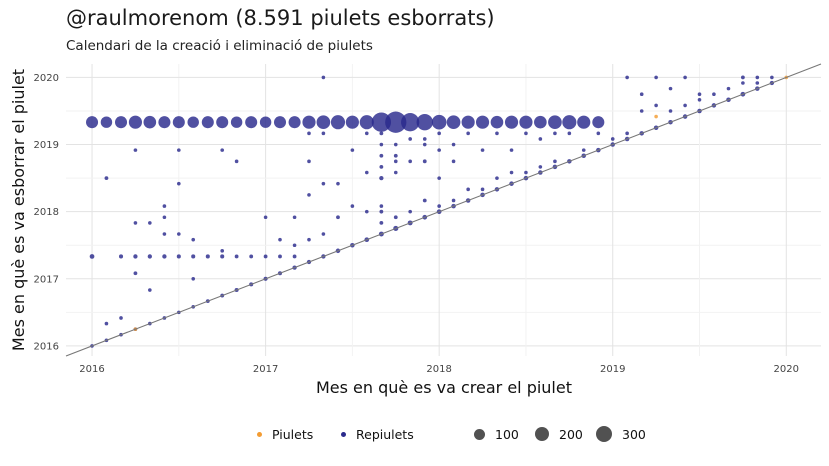 The image size is (829, 466). I want to click on x-tick-label: 2016, so click(91, 369).